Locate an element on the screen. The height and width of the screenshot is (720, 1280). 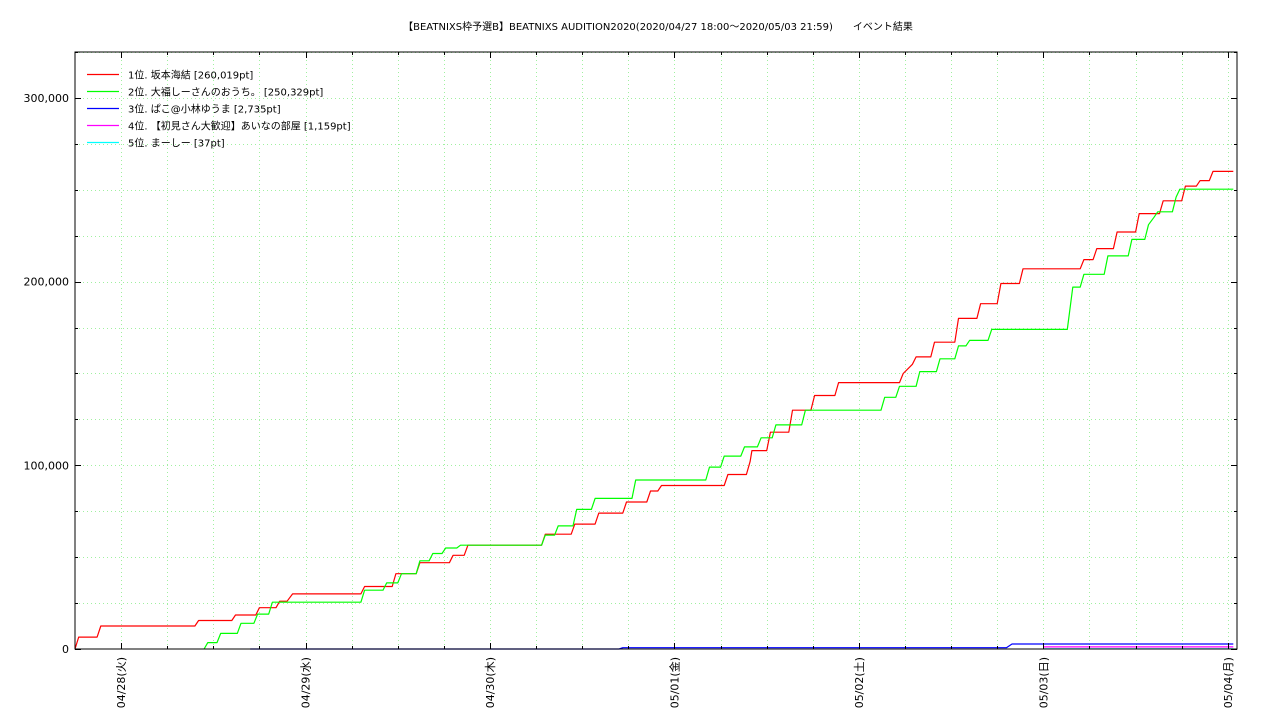
legend-entry: 1位. 坂本海結 [260,019pt] is located at coordinates (190, 75).